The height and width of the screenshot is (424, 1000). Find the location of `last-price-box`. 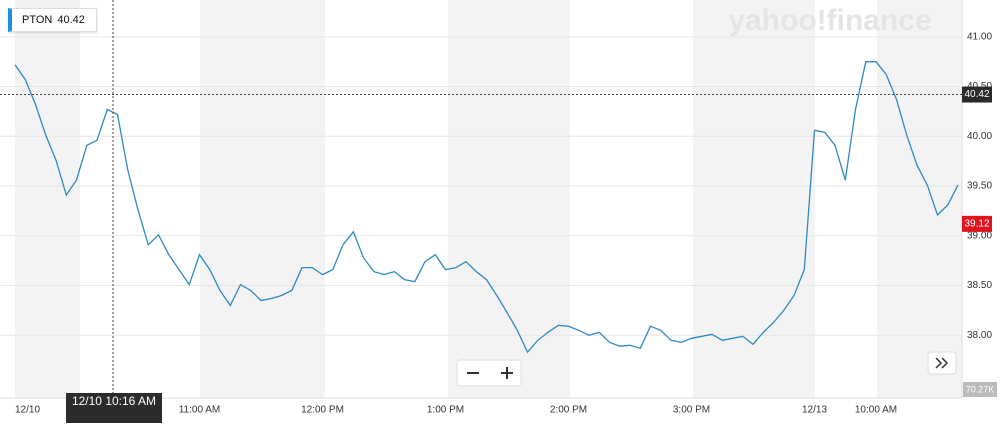

last-price-box is located at coordinates (977, 223).